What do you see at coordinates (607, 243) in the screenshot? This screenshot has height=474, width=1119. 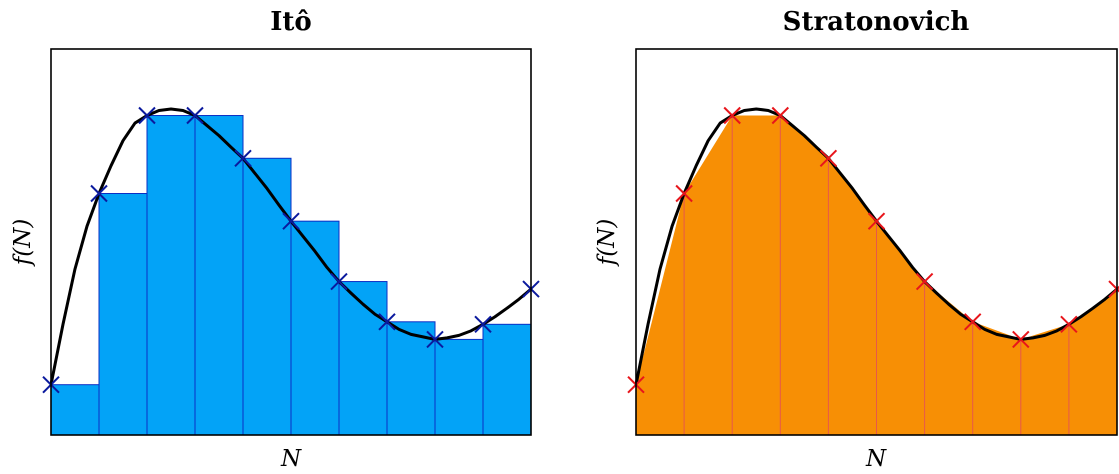 I see `stratonovich-y-axis-label: f(N)` at bounding box center [607, 243].